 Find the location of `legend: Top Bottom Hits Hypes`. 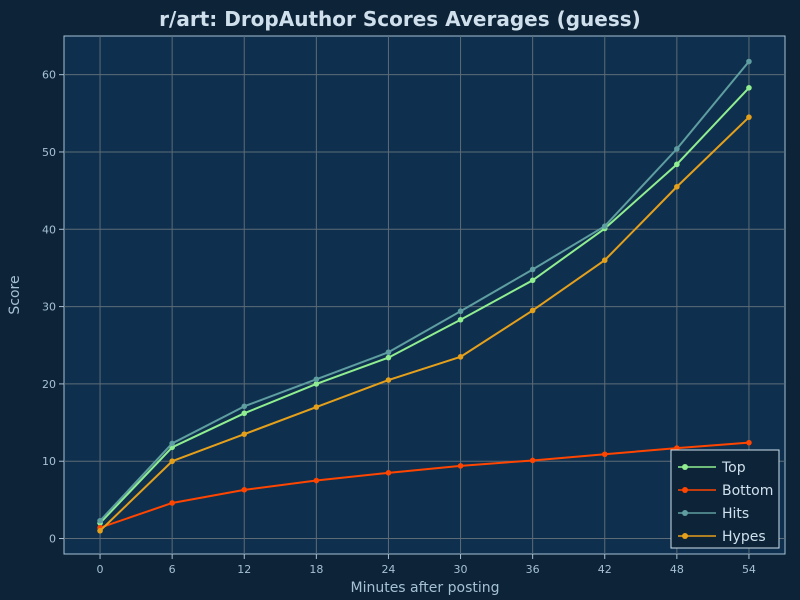

legend: Top Bottom Hits Hypes is located at coordinates (725, 499).